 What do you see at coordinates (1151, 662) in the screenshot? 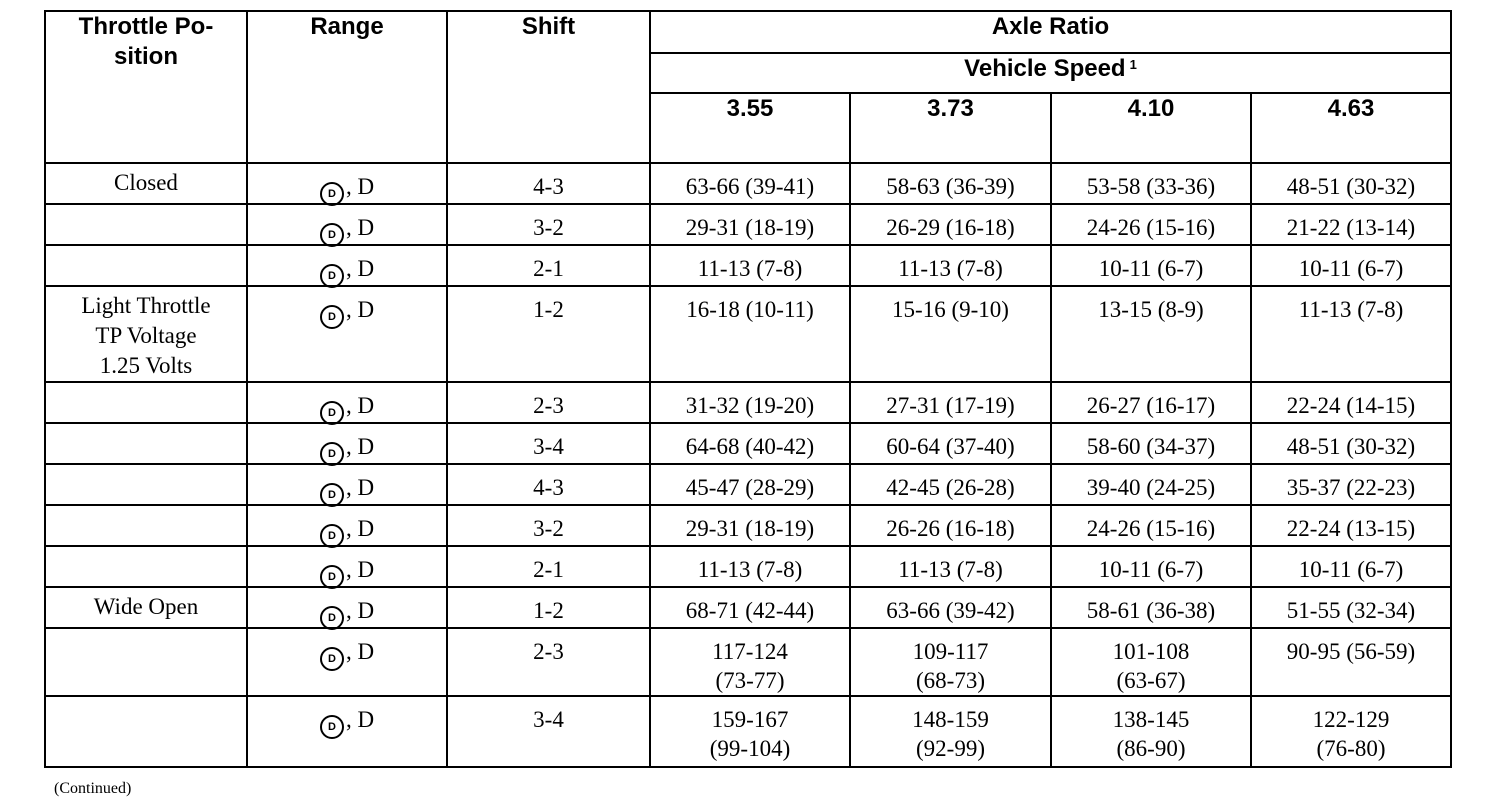
I see `vehicle-speed-cell: 101-108 (63-67)` at bounding box center [1151, 662].